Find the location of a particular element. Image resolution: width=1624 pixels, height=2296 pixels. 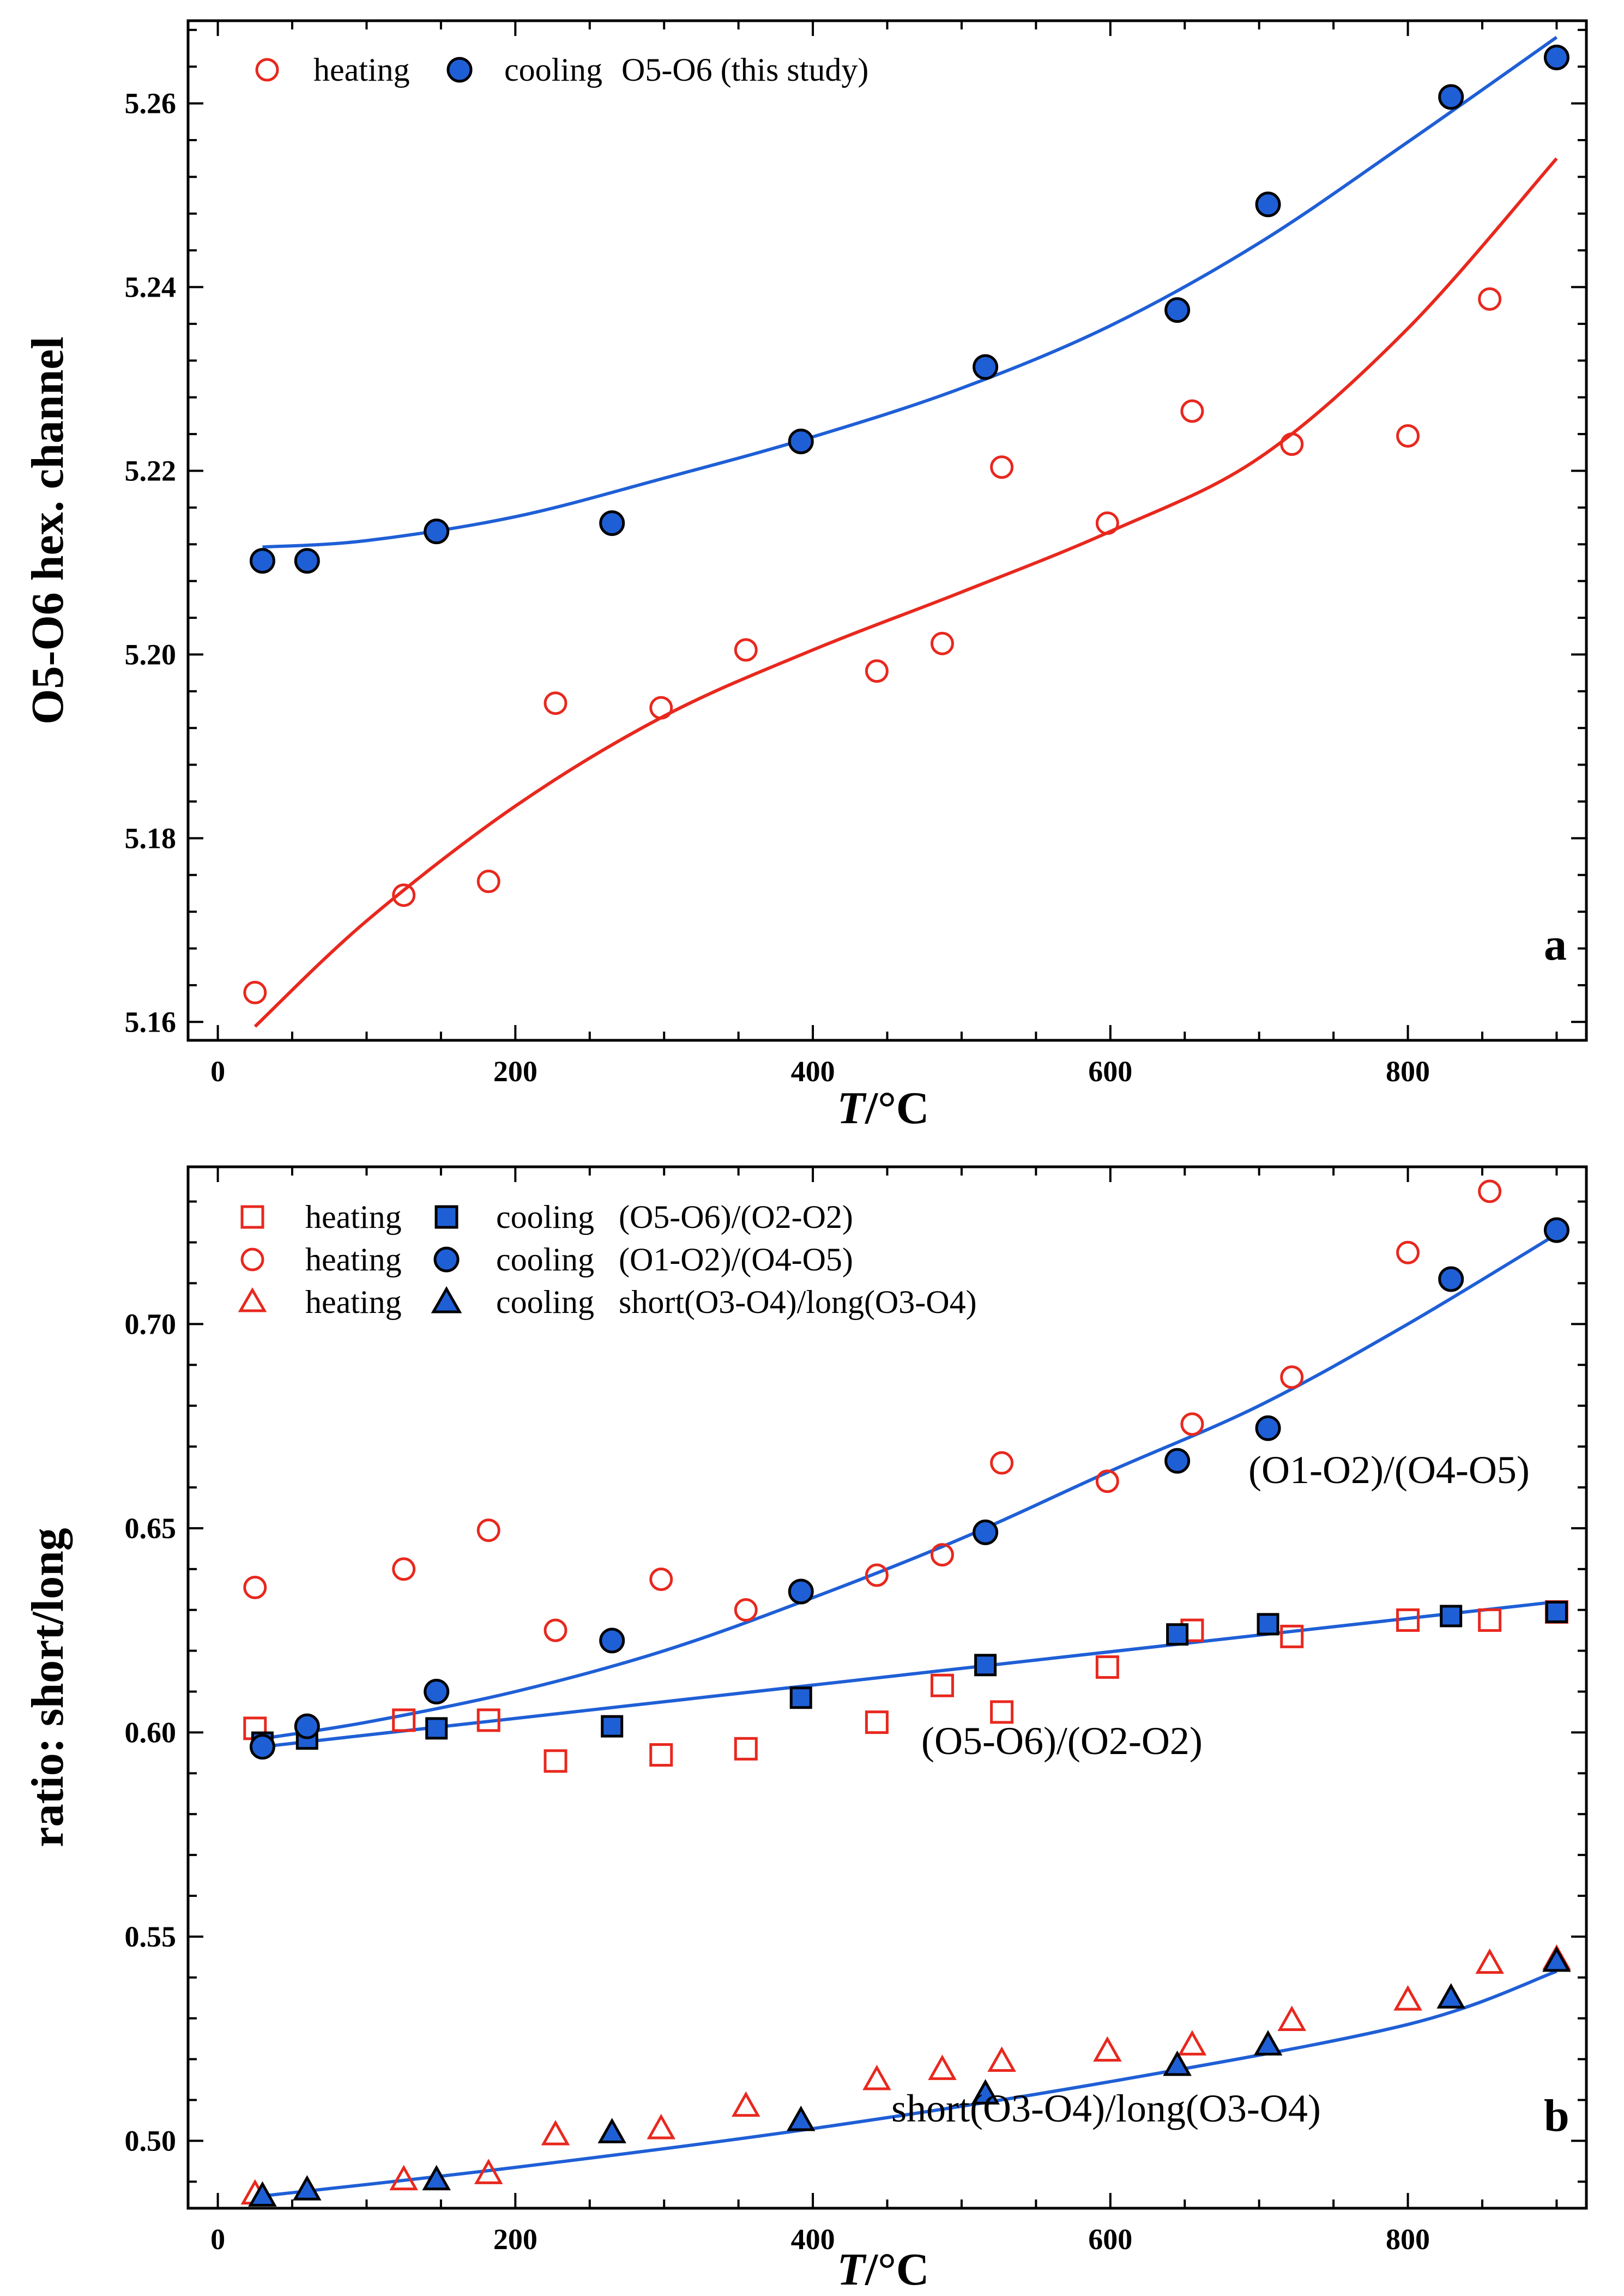

legend-cooling-label-3: cooling is located at coordinates (545, 1302).